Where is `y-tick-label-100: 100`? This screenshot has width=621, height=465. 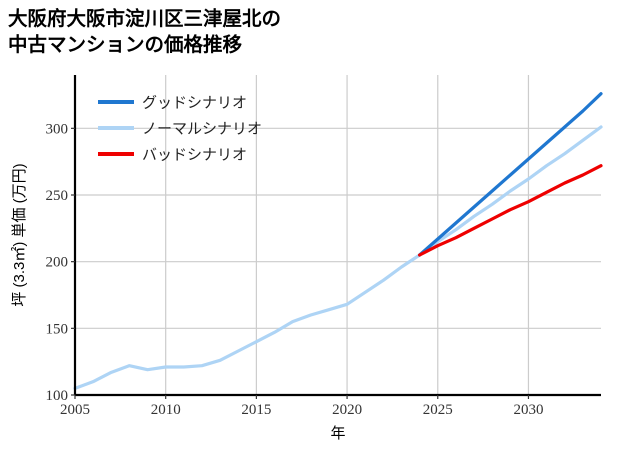 y-tick-label-100: 100 is located at coordinates (57, 396).